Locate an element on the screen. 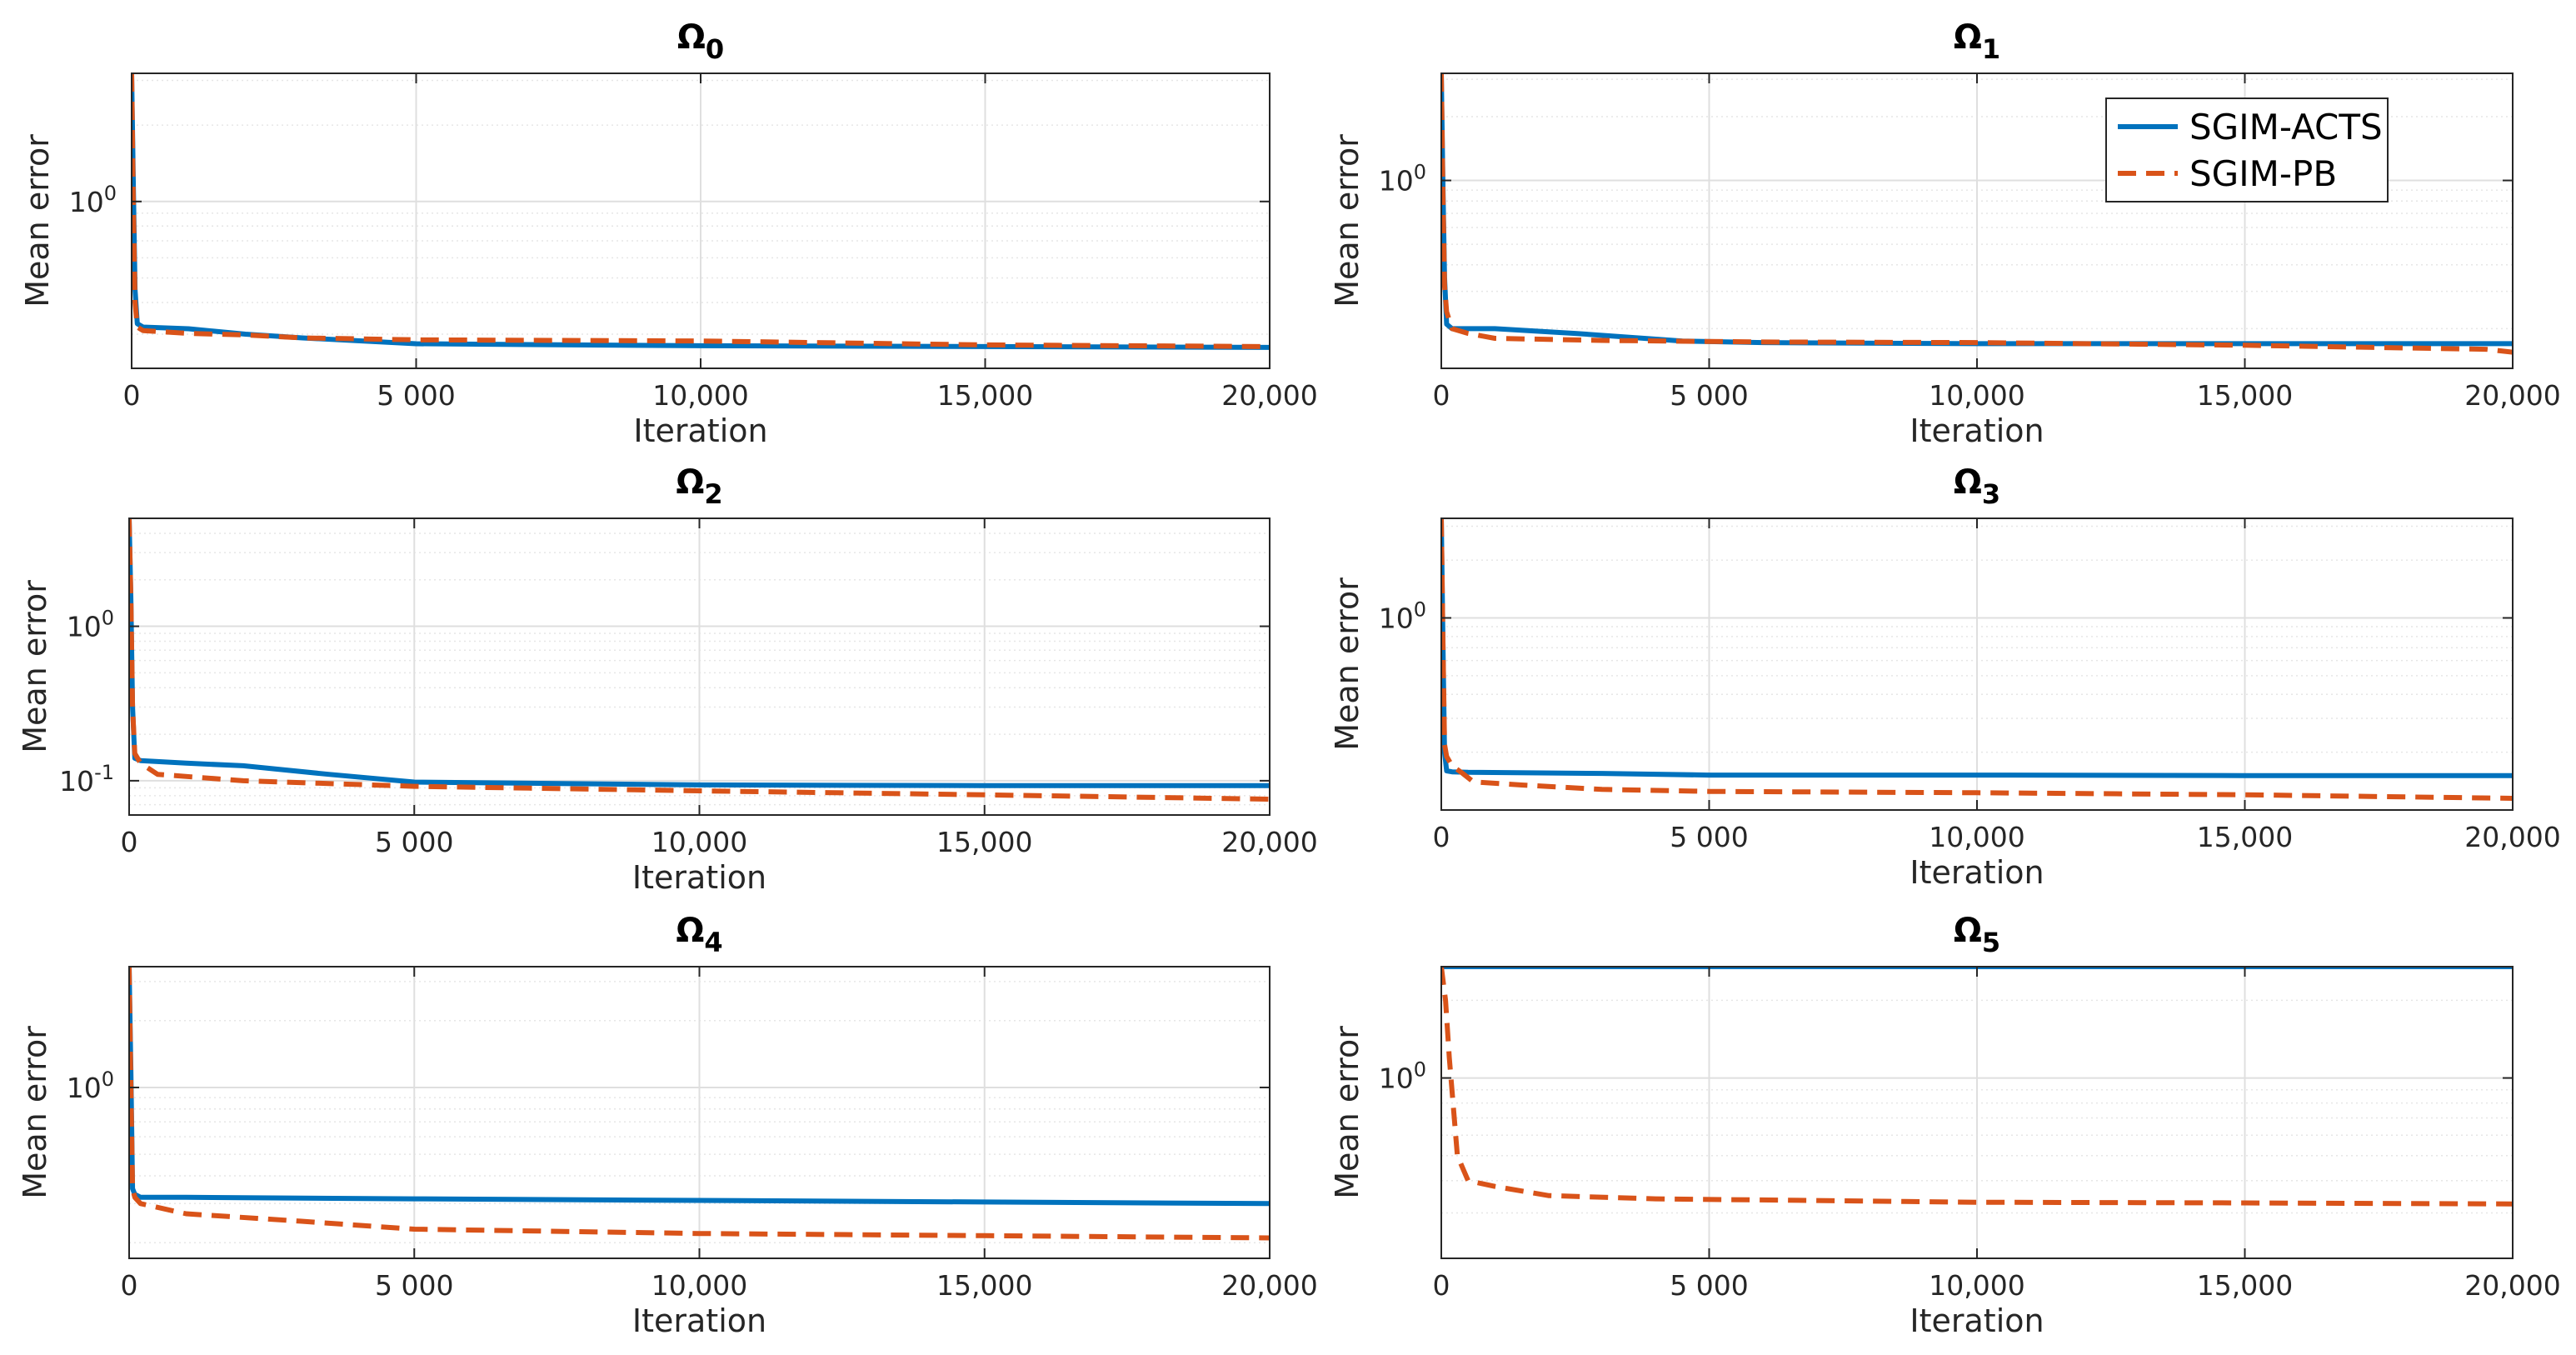 Image resolution: width=2576 pixels, height=1355 pixels. panel-title: Ω5 is located at coordinates (1977, 935).